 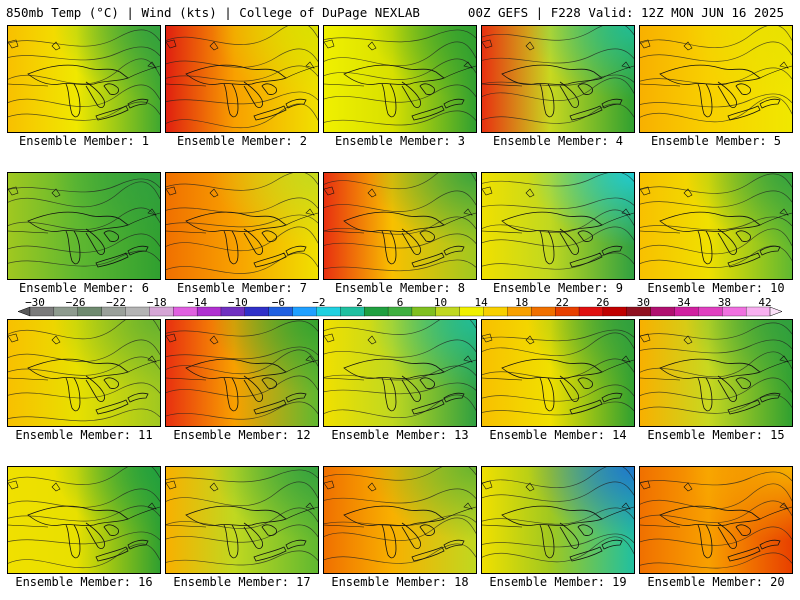 What do you see at coordinates (400, 288) in the screenshot?
I see `ensemble-member-caption: Ensemble Member: 8` at bounding box center [400, 288].